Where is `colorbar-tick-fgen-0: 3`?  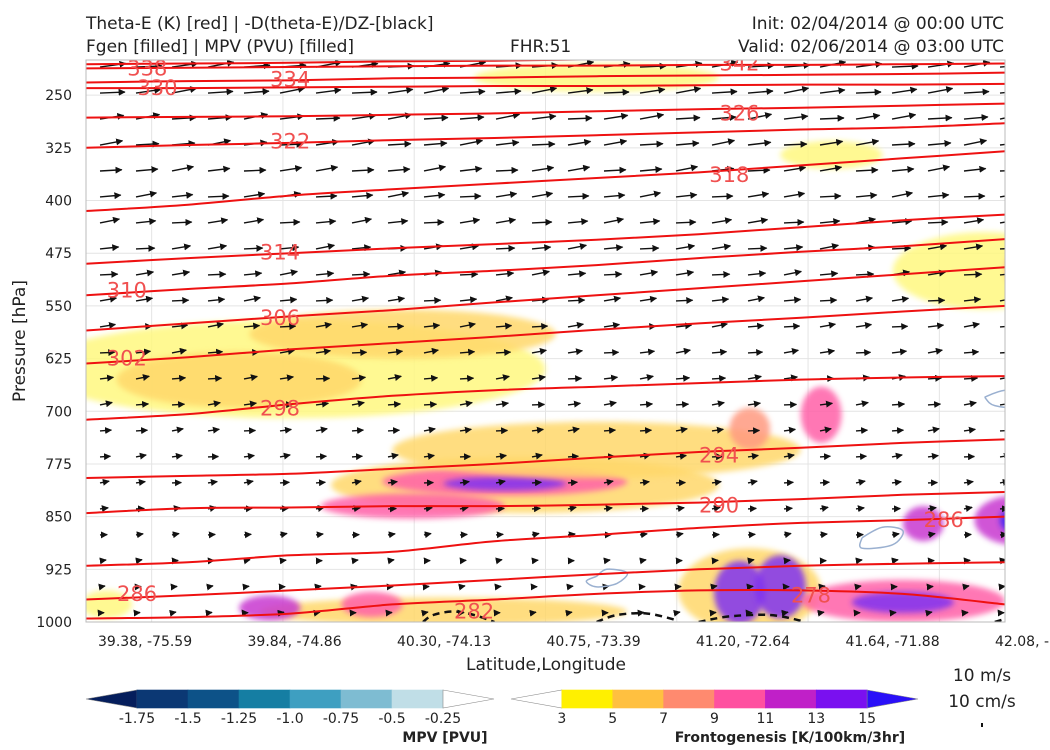 colorbar-tick-fgen-0: 3 is located at coordinates (561, 719).